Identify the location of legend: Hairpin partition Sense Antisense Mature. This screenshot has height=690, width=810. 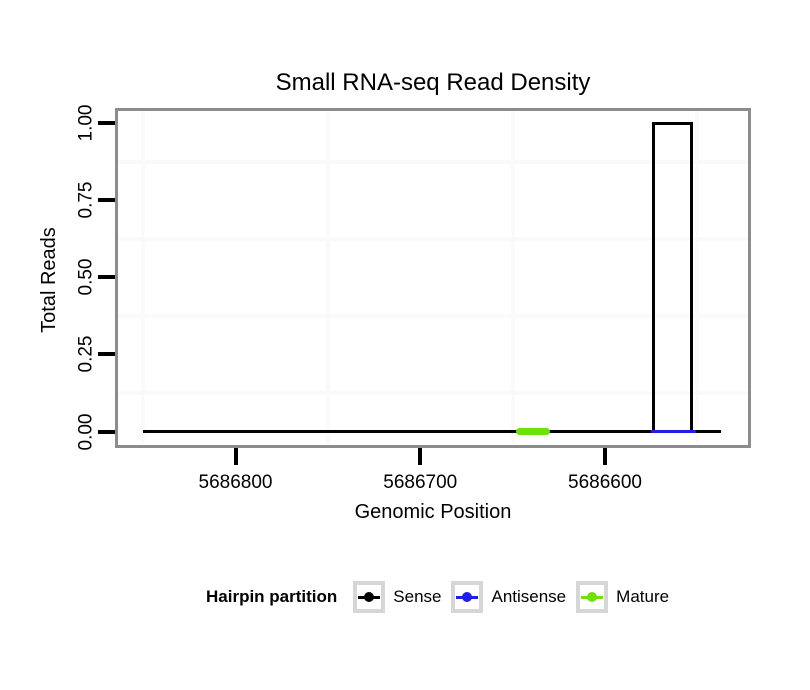
(442, 597).